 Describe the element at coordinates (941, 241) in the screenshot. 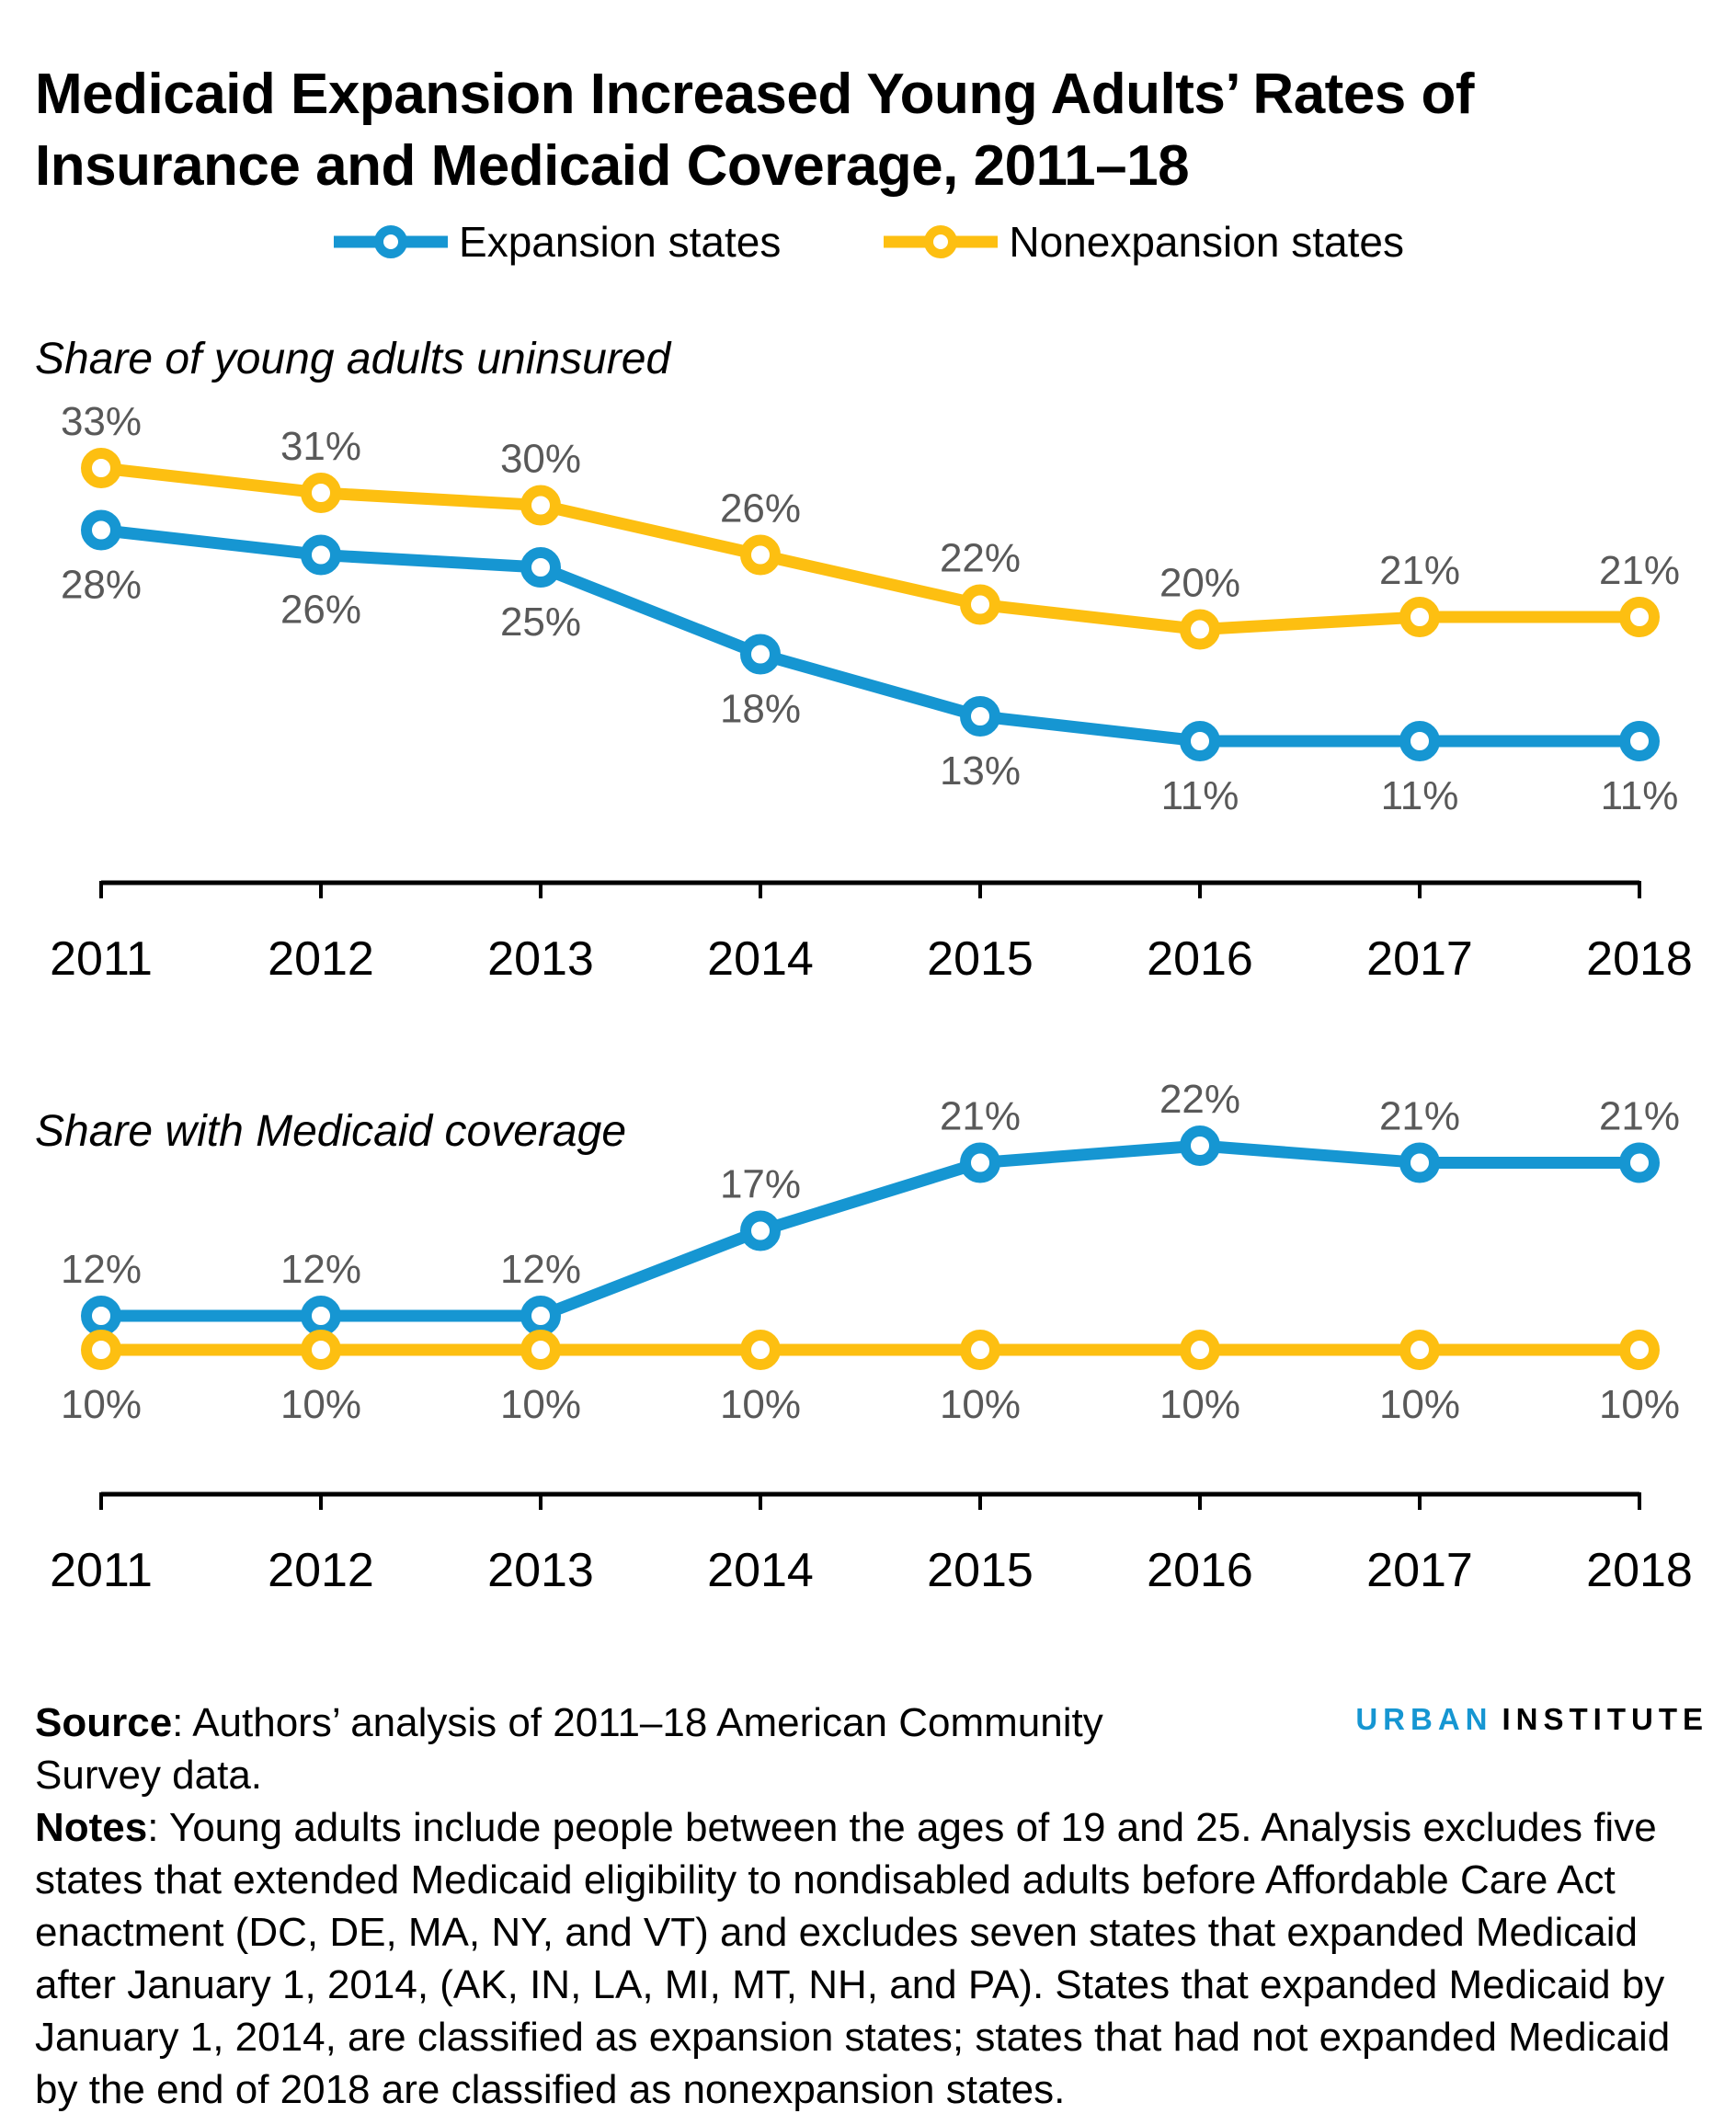

I see `legend-marker-nonexpansion-icon` at that location.